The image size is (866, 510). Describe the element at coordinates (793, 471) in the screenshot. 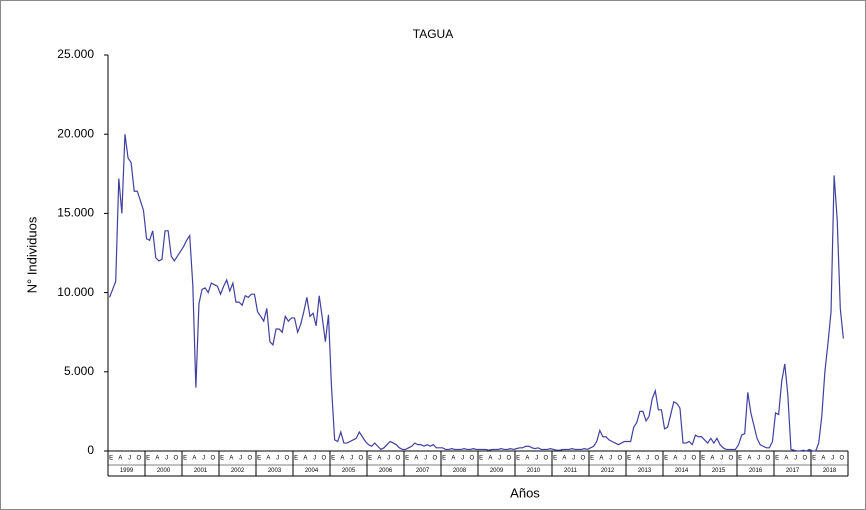

I see `year-label: 2017` at that location.